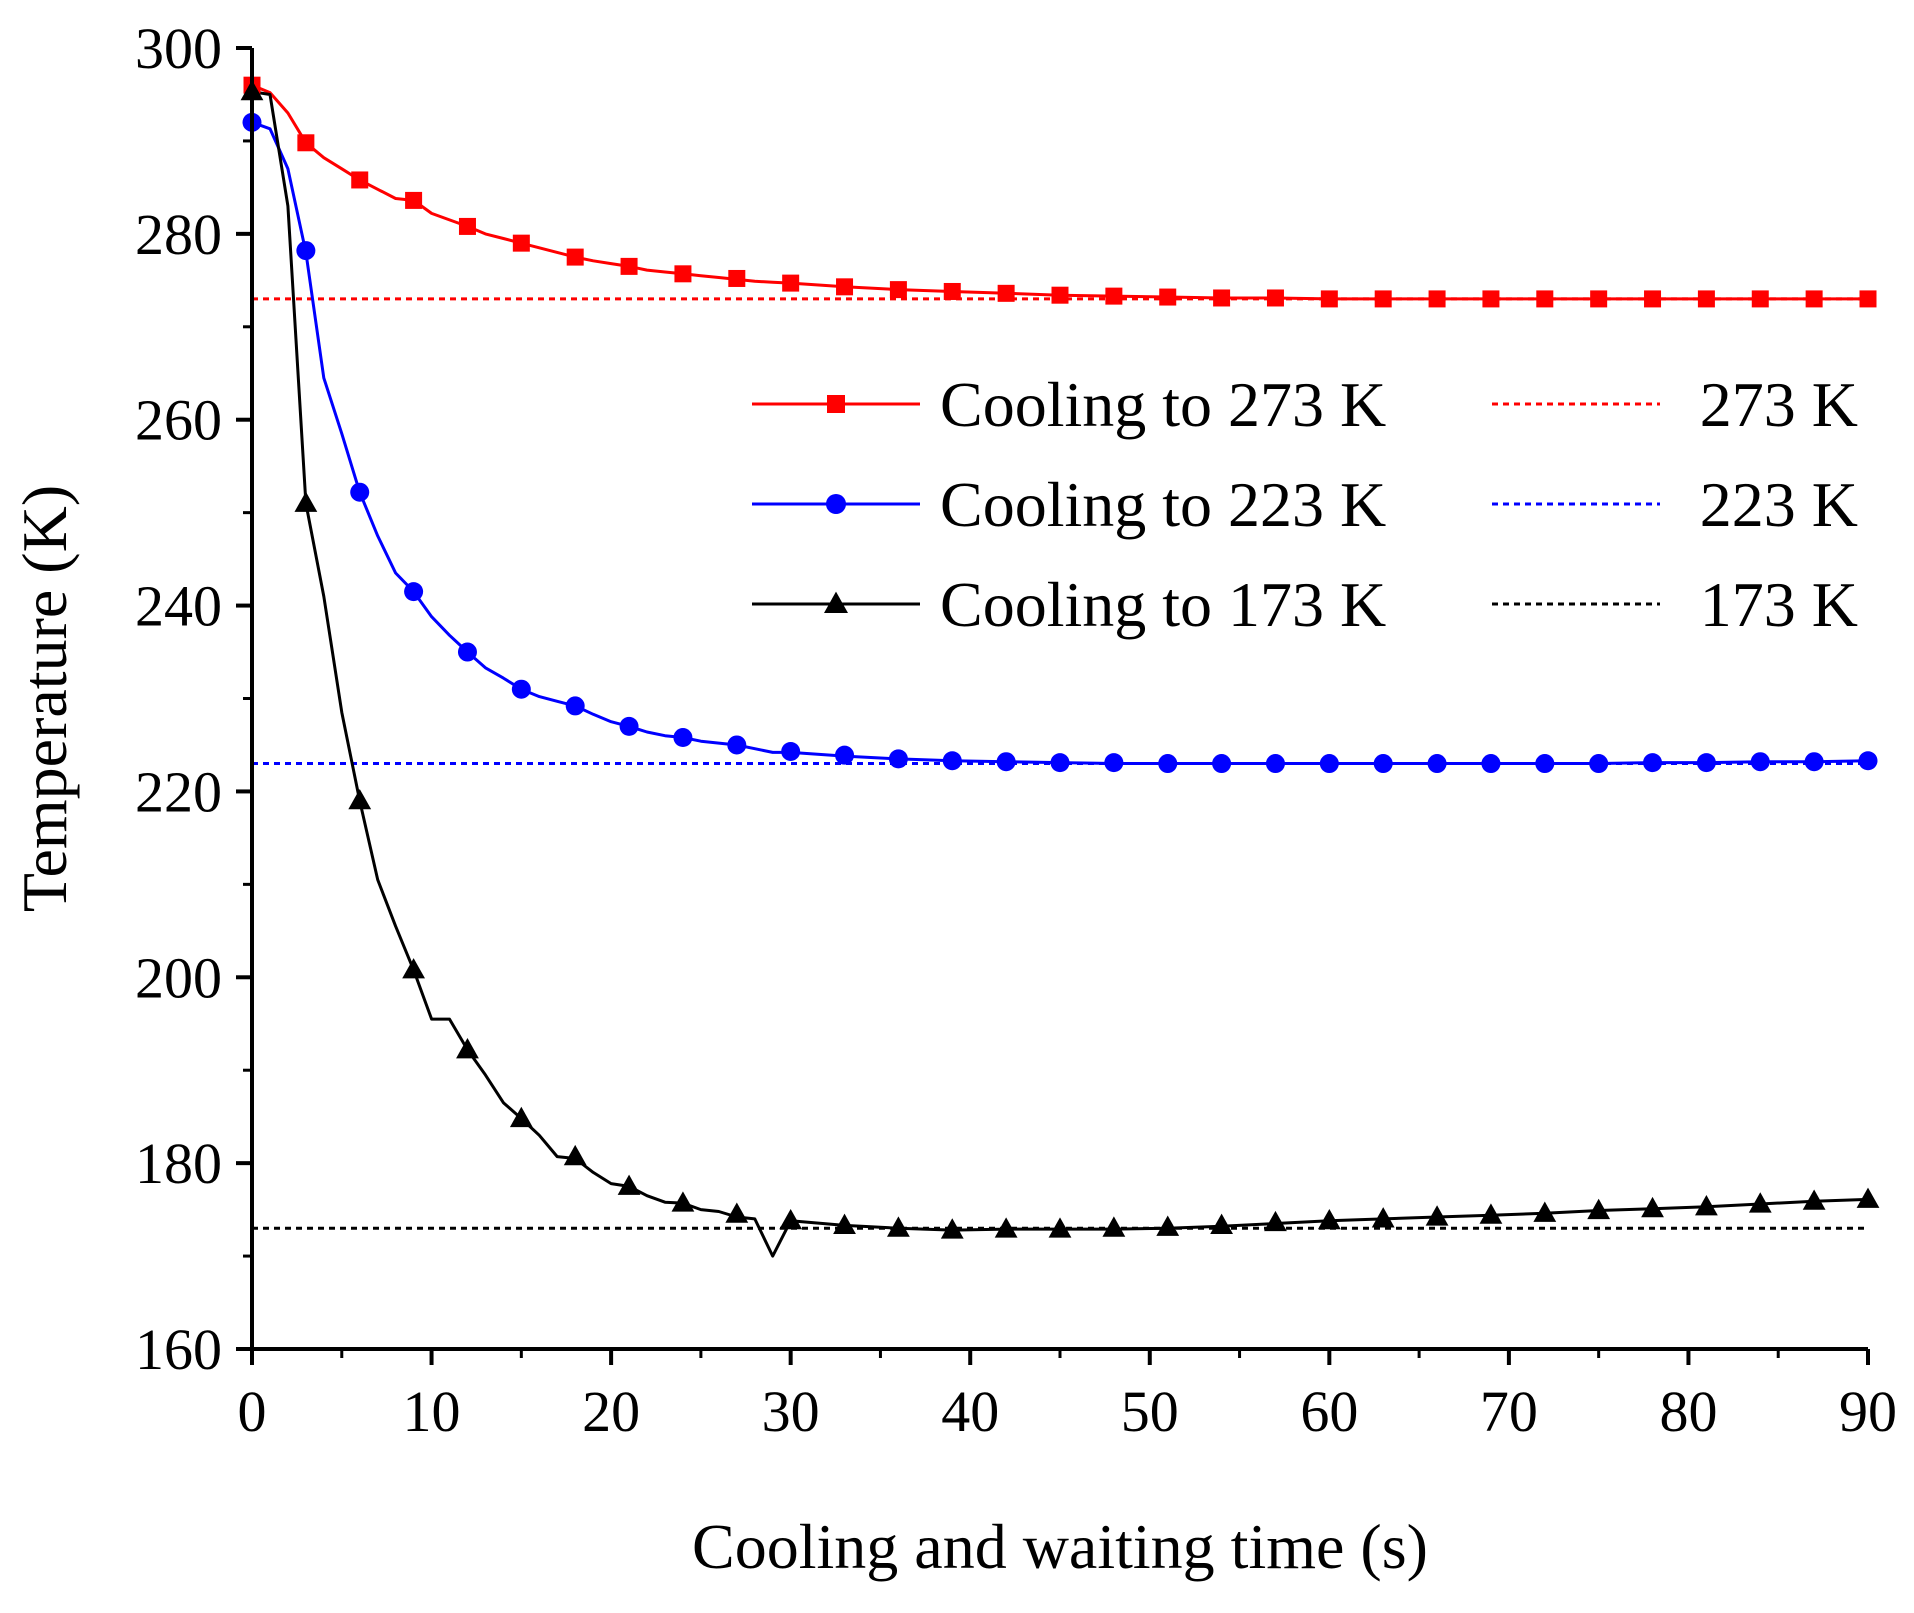  Describe the element at coordinates (1163, 504) in the screenshot. I see `legend-label-cooling-to-223-k: Cooling to 223 K` at that location.